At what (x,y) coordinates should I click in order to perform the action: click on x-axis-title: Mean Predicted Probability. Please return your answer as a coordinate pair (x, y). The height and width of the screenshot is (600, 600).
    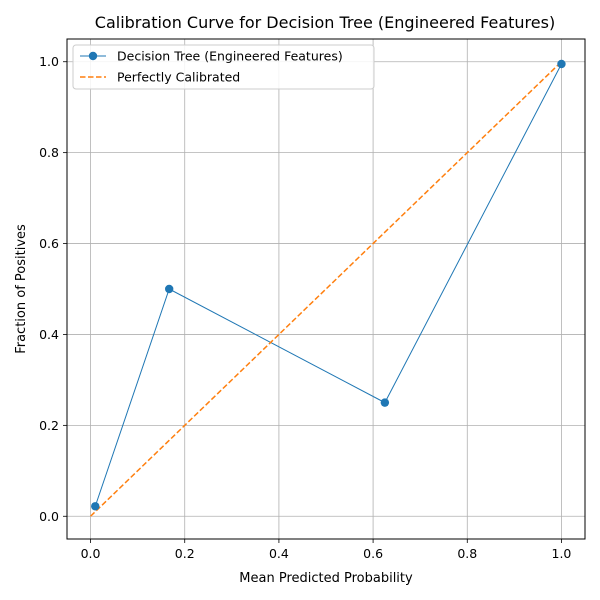
    Looking at the image, I should click on (326, 578).